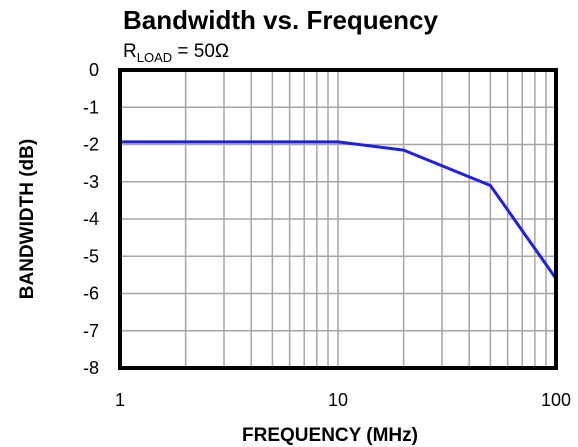  Describe the element at coordinates (91, 182) in the screenshot. I see `y-tick-label: -3` at that location.